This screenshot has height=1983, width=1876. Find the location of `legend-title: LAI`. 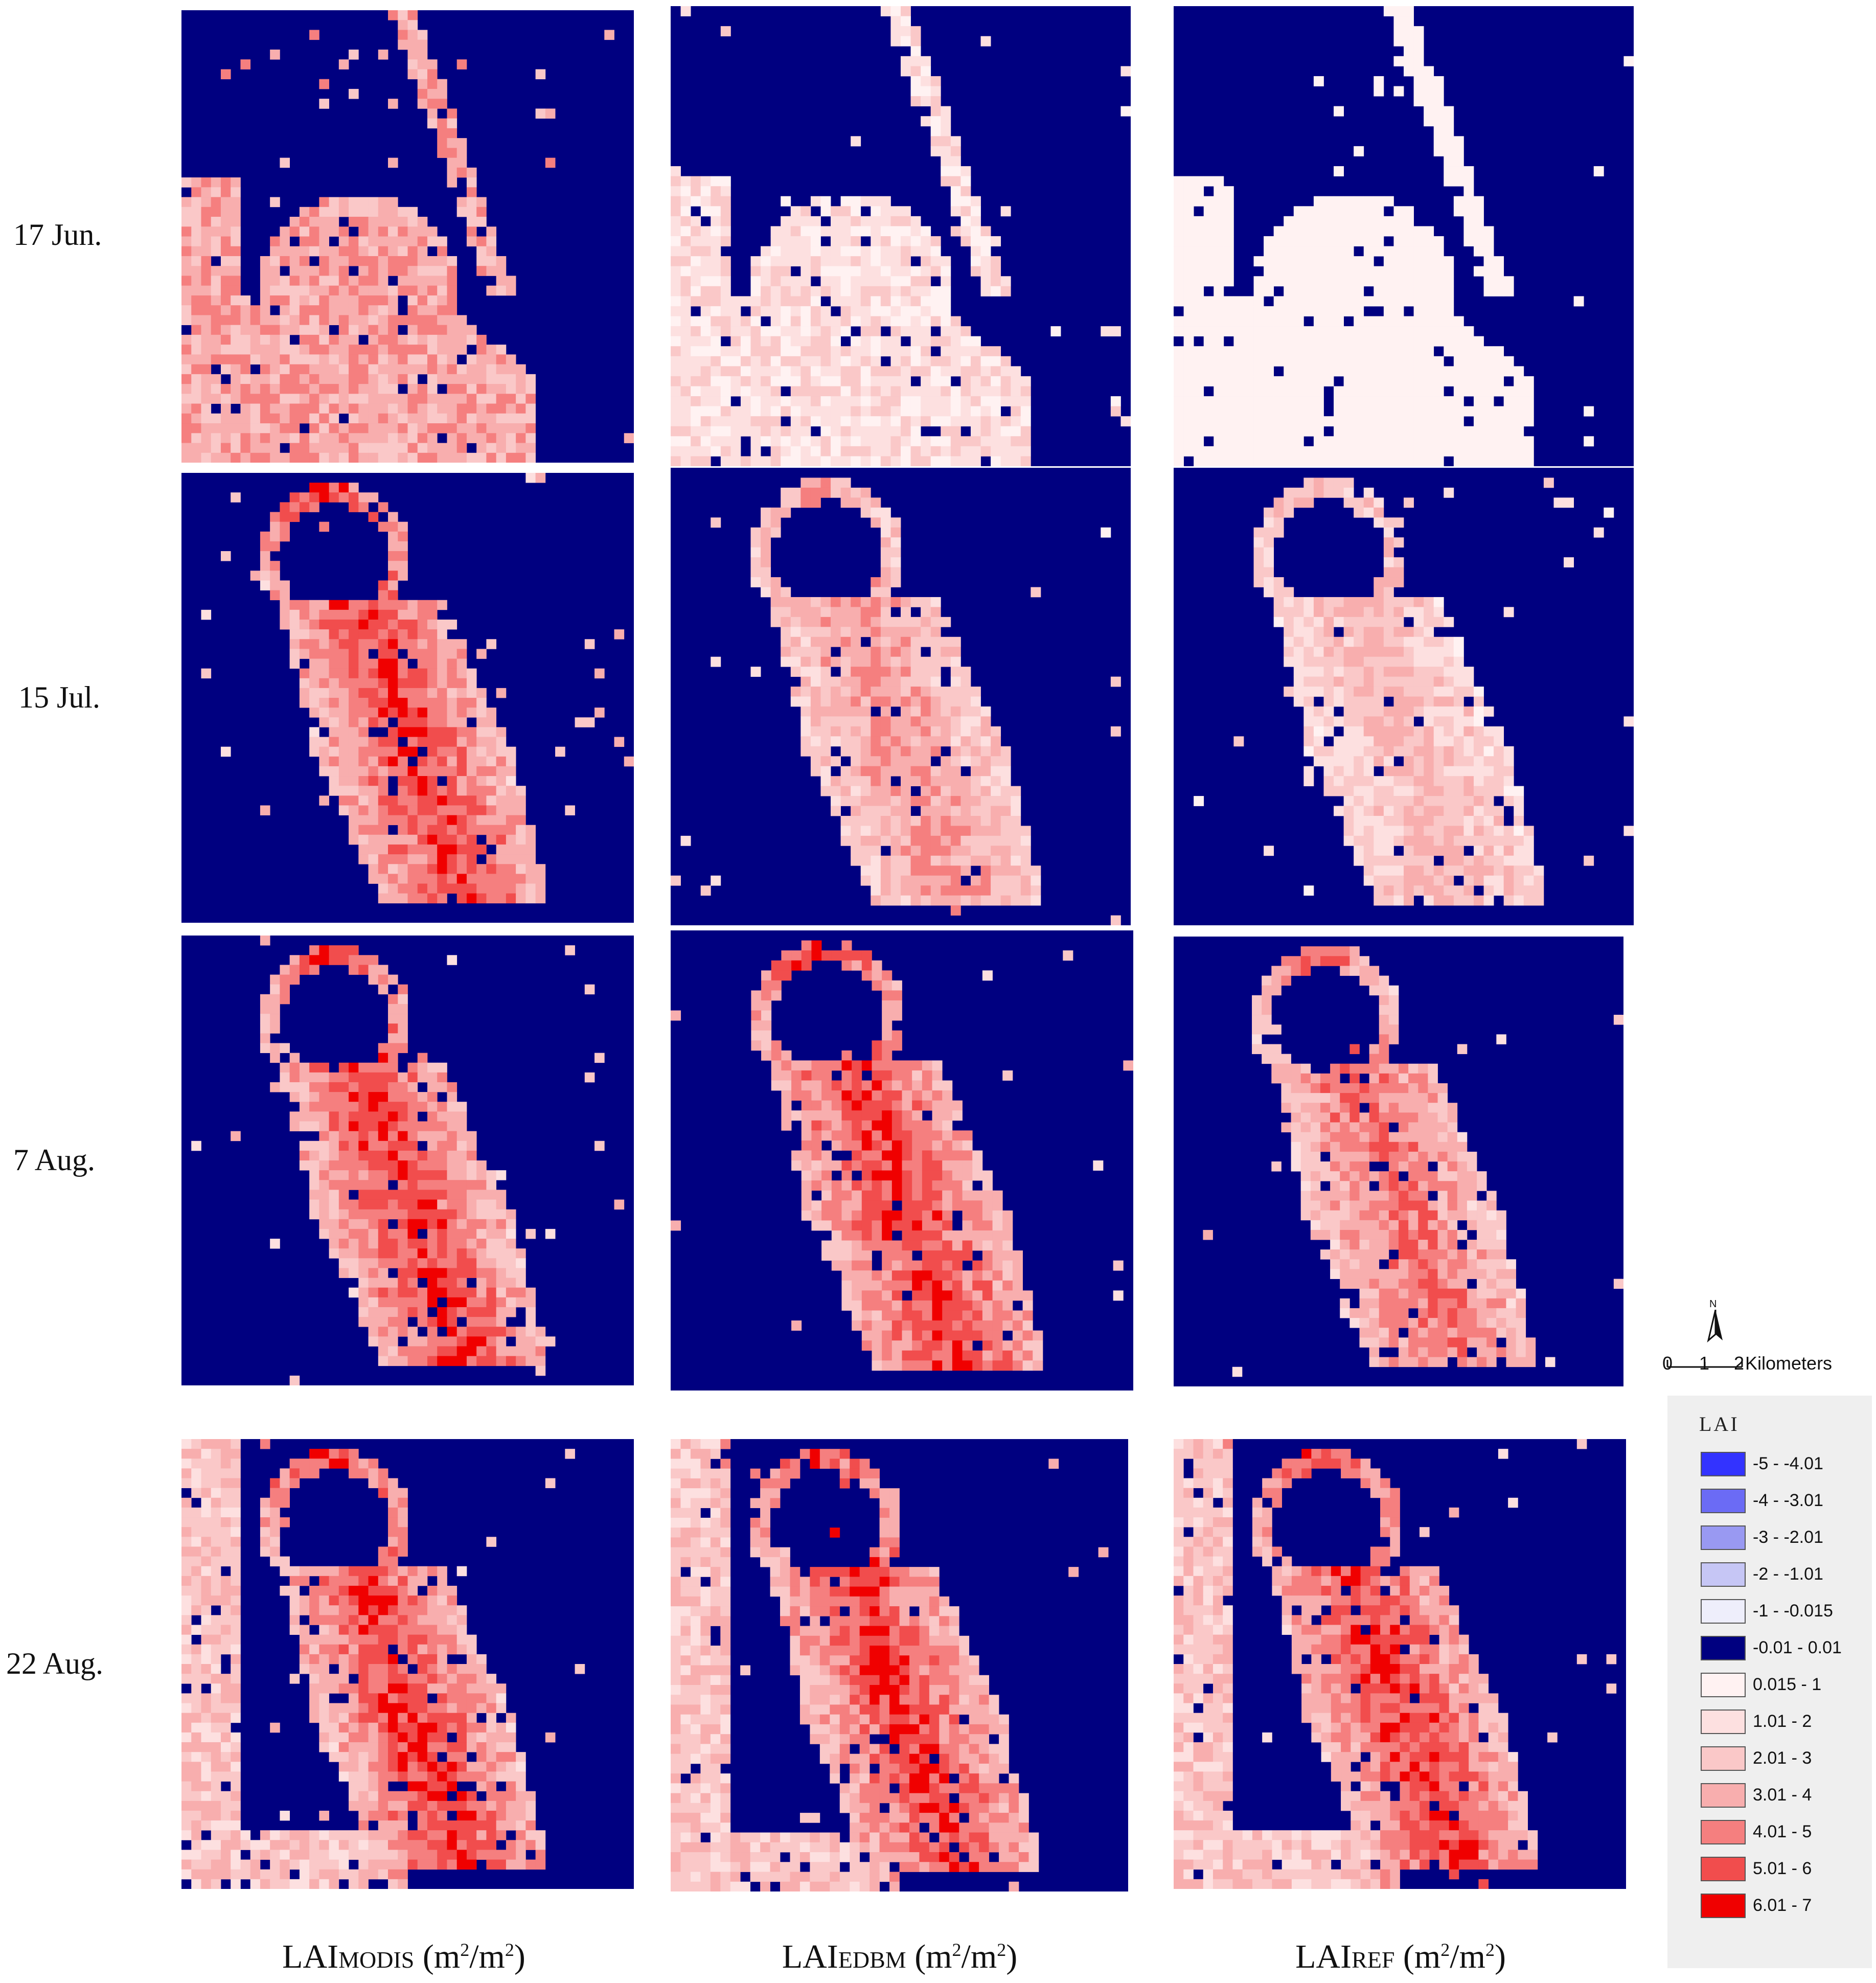

legend-title: LAI is located at coordinates (1719, 1423).